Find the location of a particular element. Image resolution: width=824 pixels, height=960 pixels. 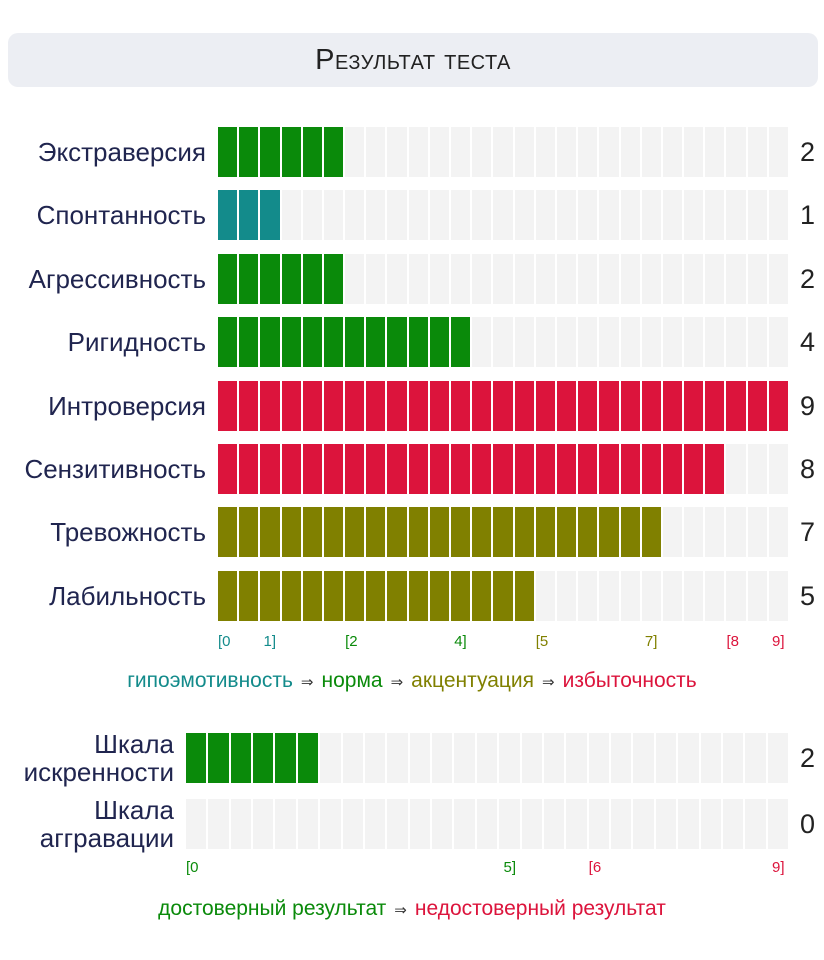

tick-label: 1] is located at coordinates (270, 641).